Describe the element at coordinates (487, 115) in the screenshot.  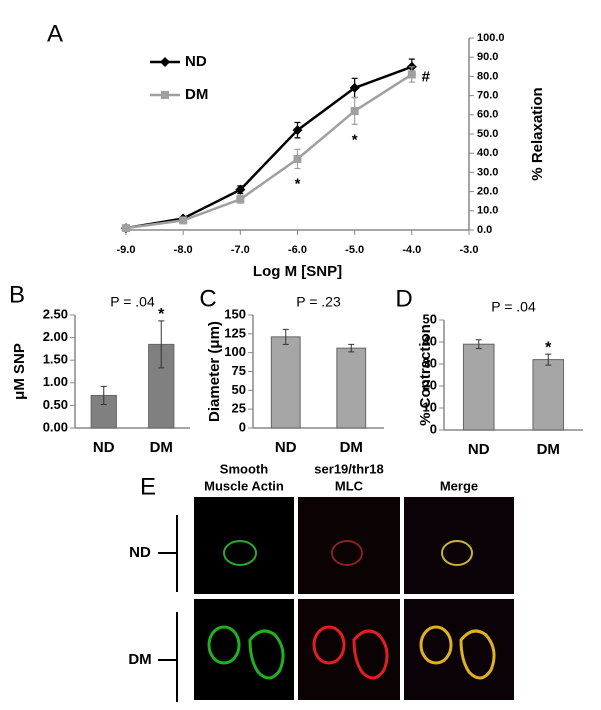
I see `y-tick-label: 60.0` at that location.